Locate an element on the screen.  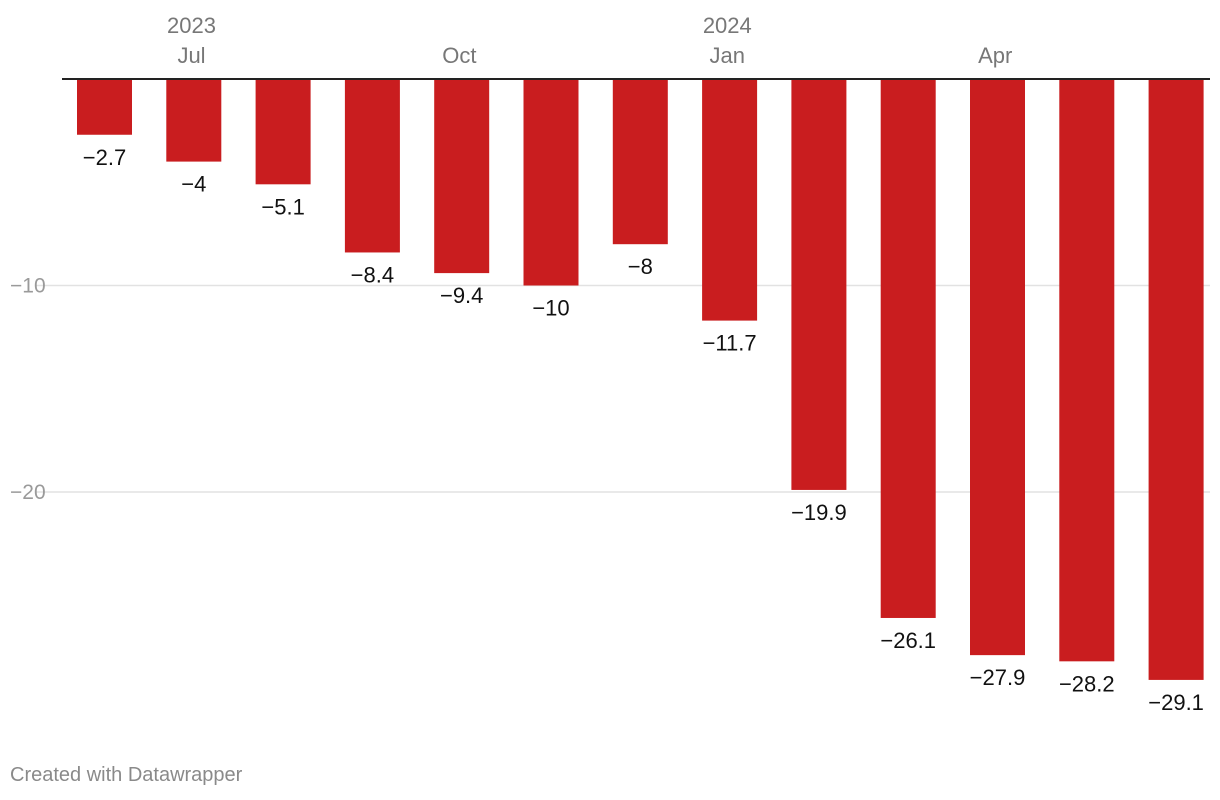
bar-value-label: −29.1 is located at coordinates (1176, 702).